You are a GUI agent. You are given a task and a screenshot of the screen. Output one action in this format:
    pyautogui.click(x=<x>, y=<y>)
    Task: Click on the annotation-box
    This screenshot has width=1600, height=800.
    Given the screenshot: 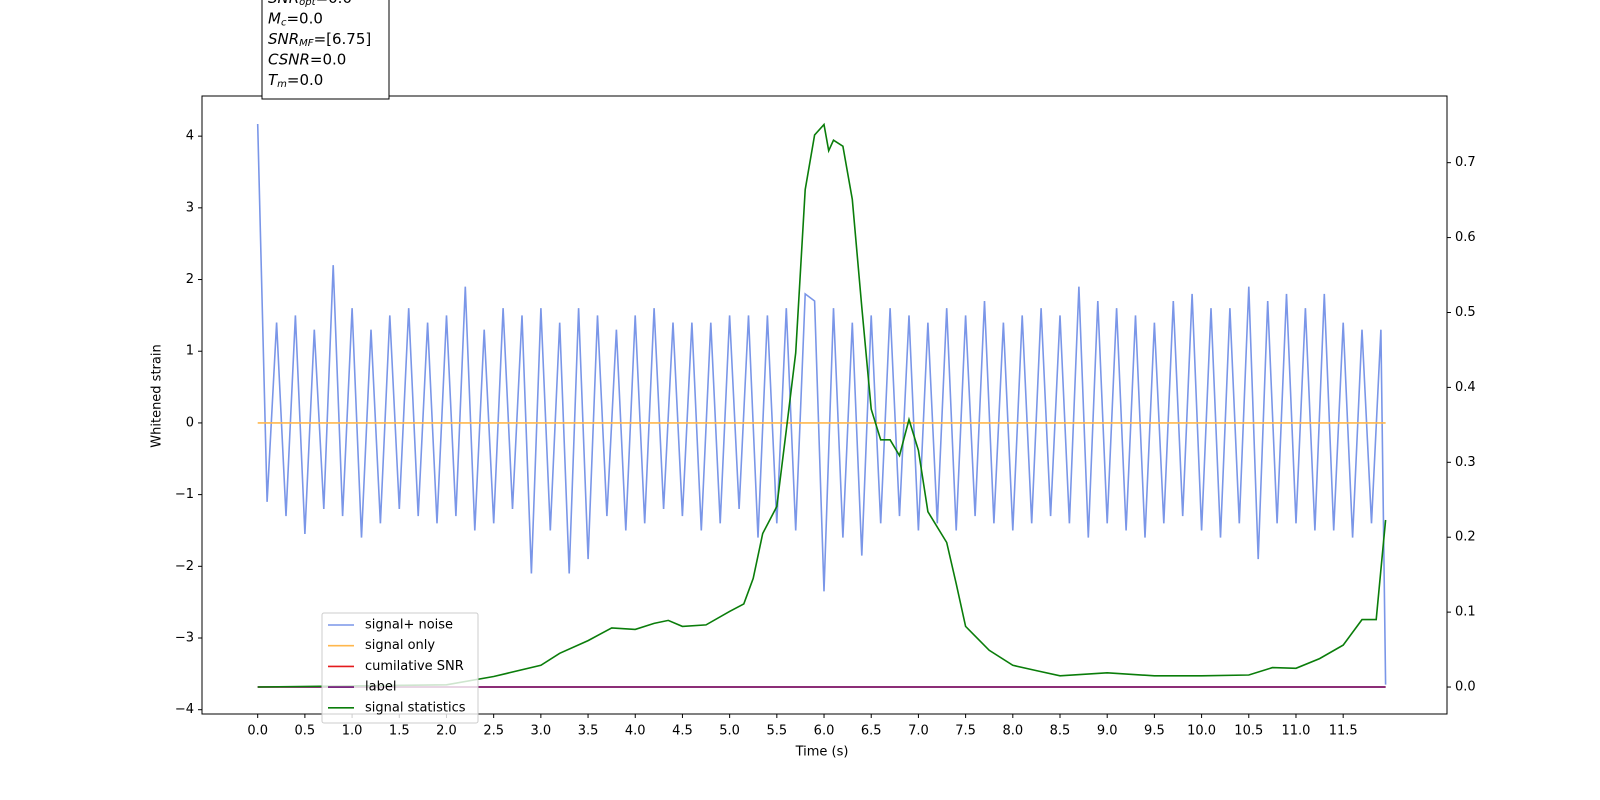 What is the action you would take?
    pyautogui.click(x=325, y=50)
    